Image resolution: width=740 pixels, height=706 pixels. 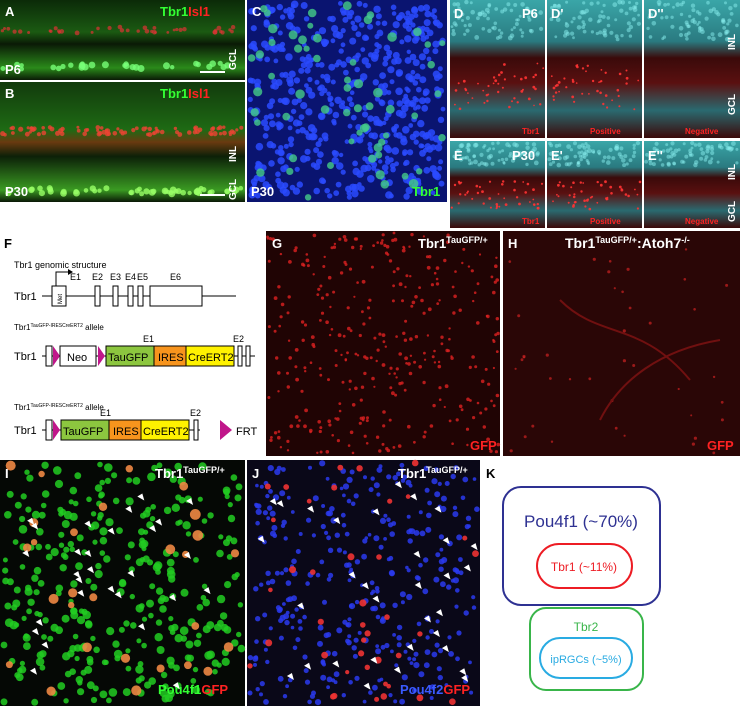 I want to click on exon-label: E2, so click(x=238, y=339).